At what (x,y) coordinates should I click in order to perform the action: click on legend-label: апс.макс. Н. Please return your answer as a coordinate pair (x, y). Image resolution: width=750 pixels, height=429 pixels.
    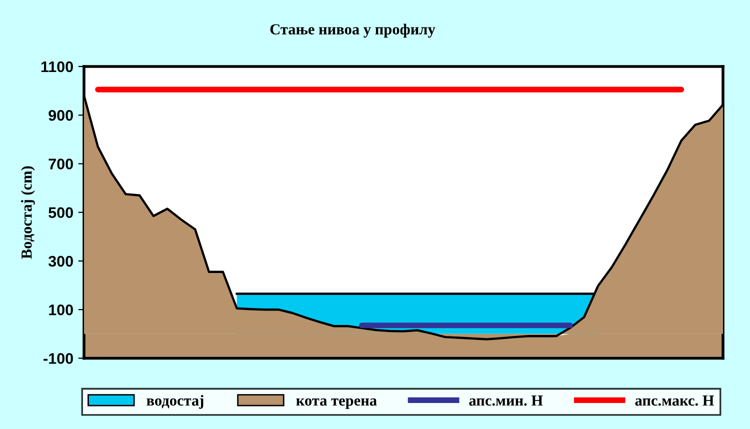
    Looking at the image, I should click on (674, 401).